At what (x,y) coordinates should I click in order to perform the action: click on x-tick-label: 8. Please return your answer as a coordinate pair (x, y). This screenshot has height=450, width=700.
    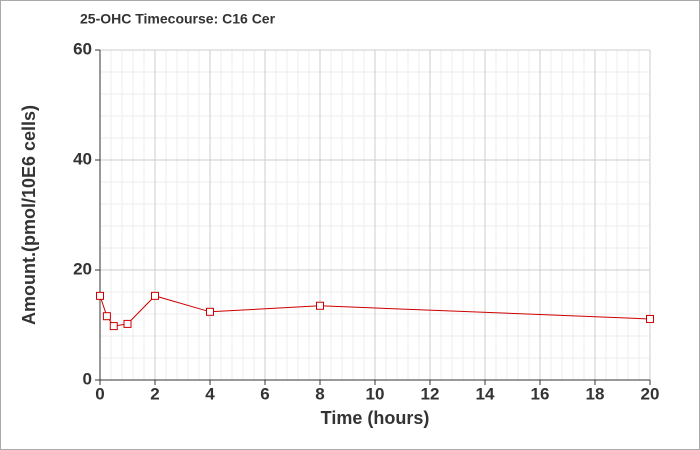
    Looking at the image, I should click on (319, 393).